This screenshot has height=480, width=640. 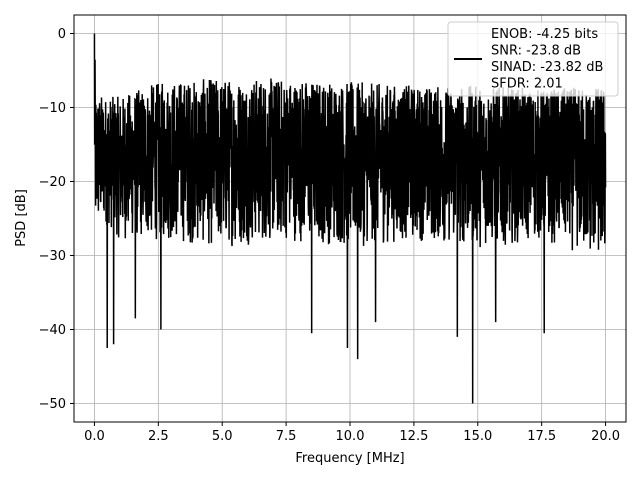 What do you see at coordinates (413, 436) in the screenshot?
I see `x-tick-label: 12.5` at bounding box center [413, 436].